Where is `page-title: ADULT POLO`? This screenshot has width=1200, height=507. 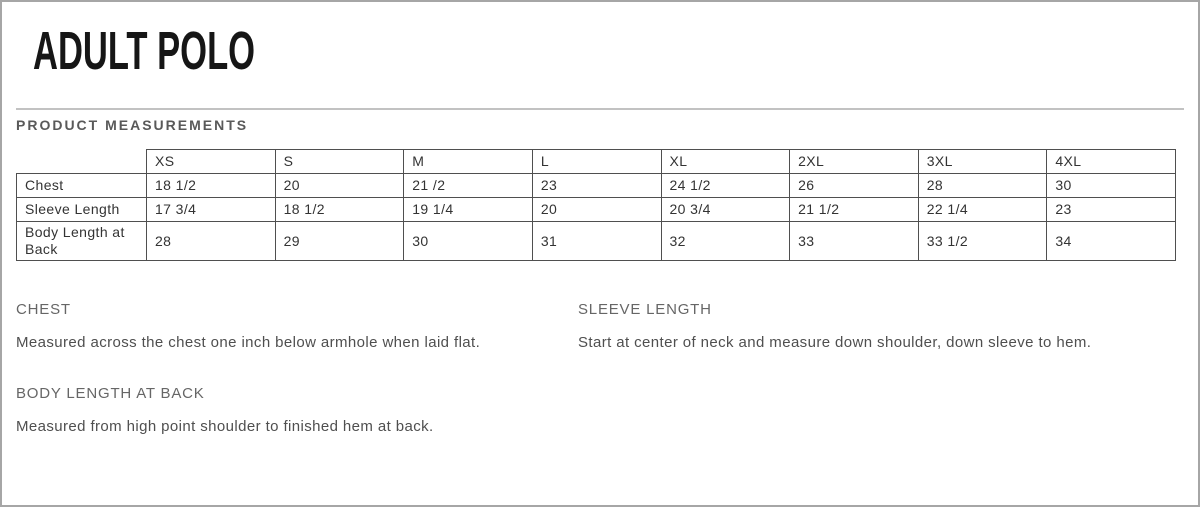
page-title: ADULT POLO is located at coordinates (144, 51).